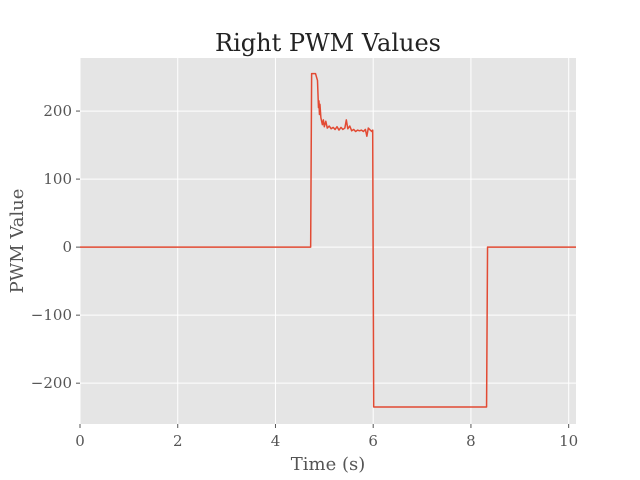 The image size is (640, 480). I want to click on y-axis-label: PWM Value, so click(17, 241).